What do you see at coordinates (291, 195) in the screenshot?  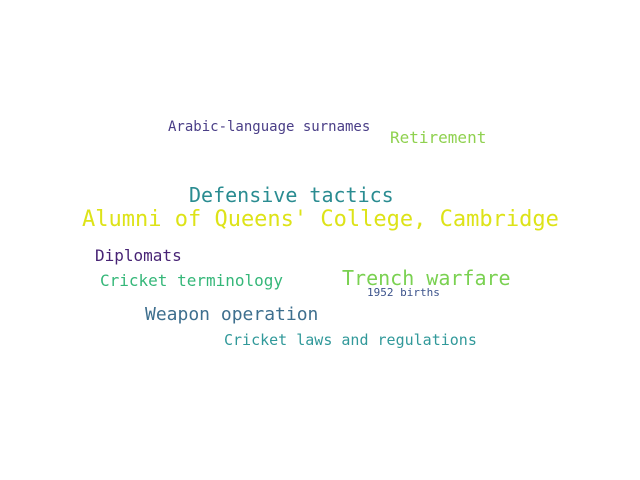 I see `word-defensive-tactics: Defensive tactics` at bounding box center [291, 195].